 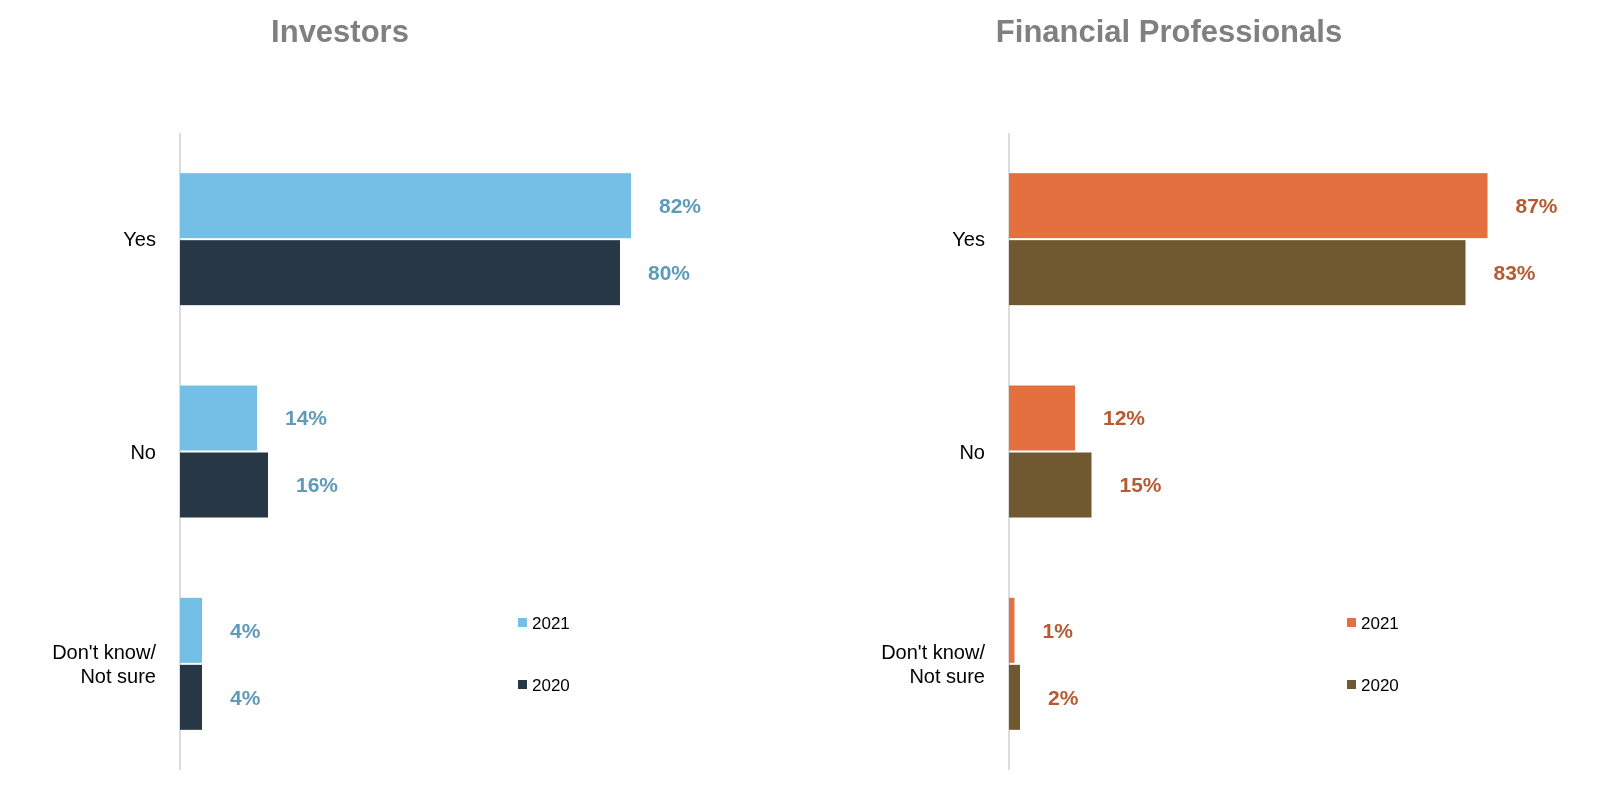 I want to click on data-label: 16%, so click(x=317, y=485).